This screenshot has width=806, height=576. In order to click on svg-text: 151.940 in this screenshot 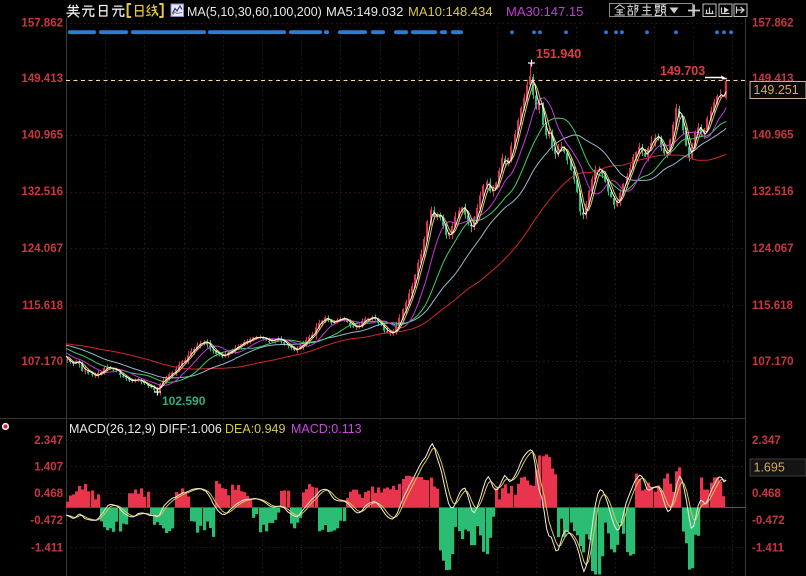, I will do `click(558, 54)`.